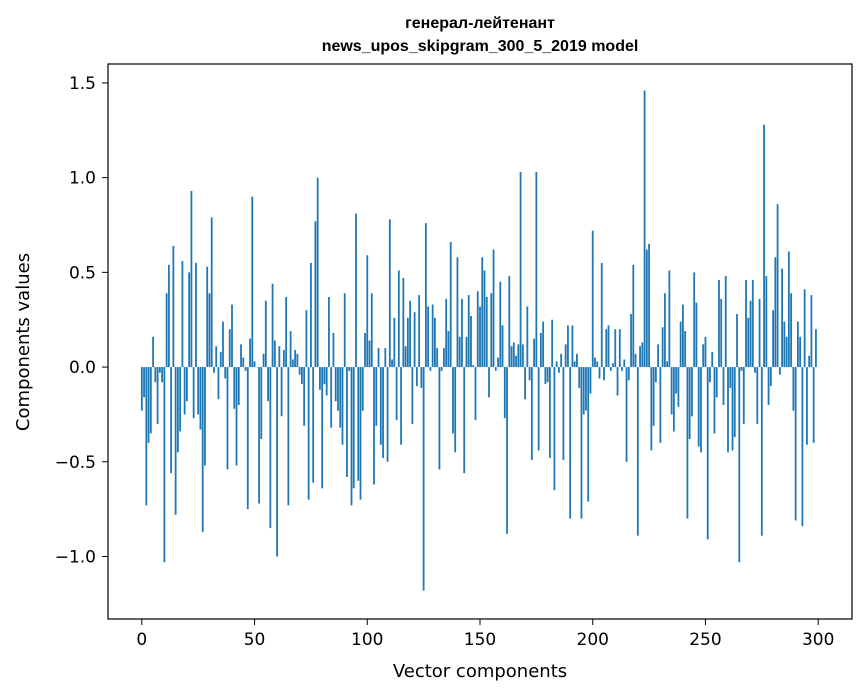 Image resolution: width=867 pixels, height=696 pixels. I want to click on x-tick-label: 300, so click(818, 640).